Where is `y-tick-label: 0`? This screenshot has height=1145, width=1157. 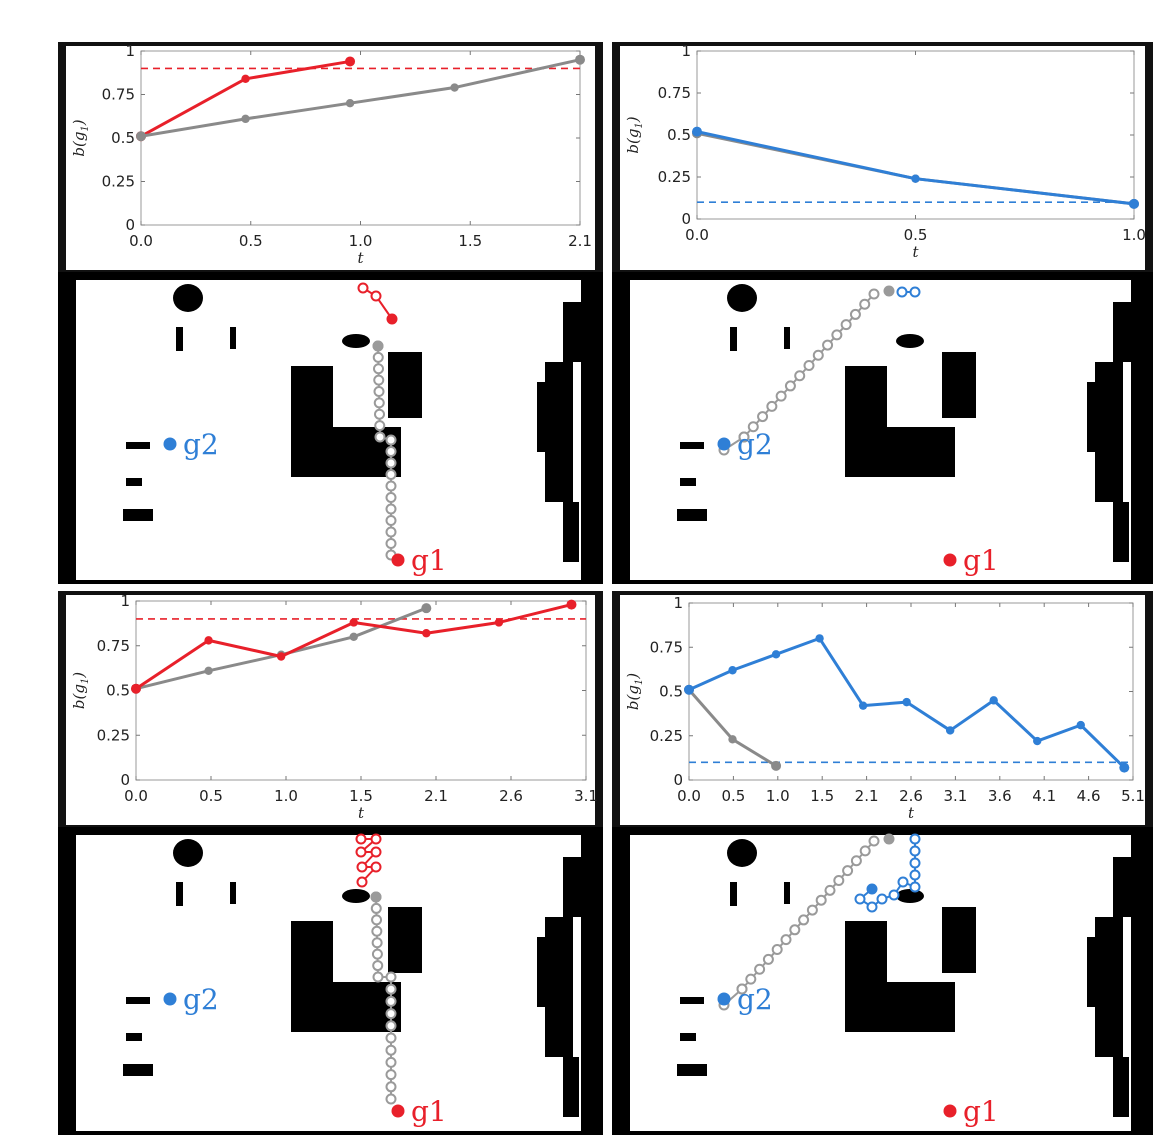 y-tick-label: 0 is located at coordinates (130, 225).